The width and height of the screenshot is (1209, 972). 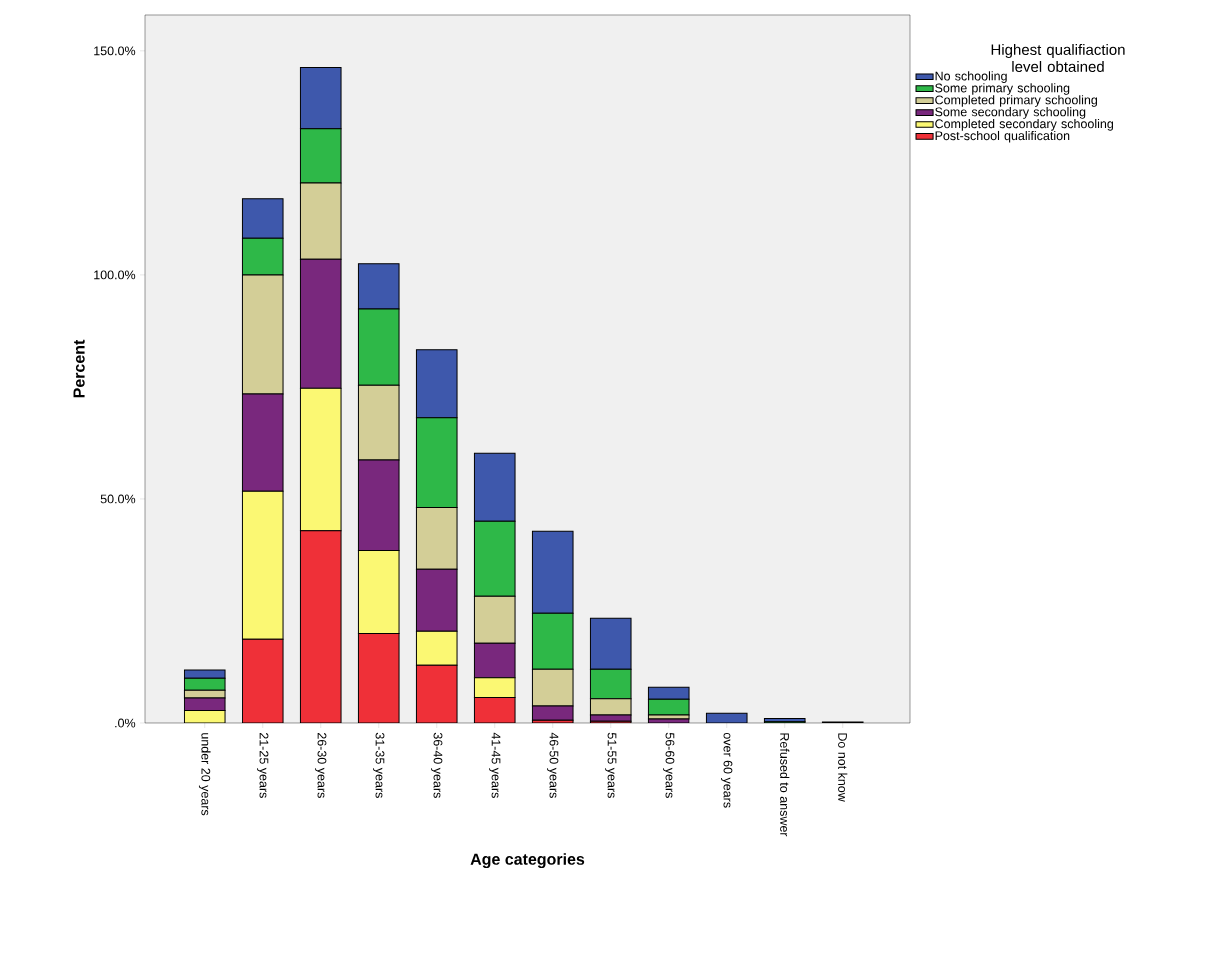 What do you see at coordinates (971, 77) in the screenshot?
I see `legend-label: No schooling` at bounding box center [971, 77].